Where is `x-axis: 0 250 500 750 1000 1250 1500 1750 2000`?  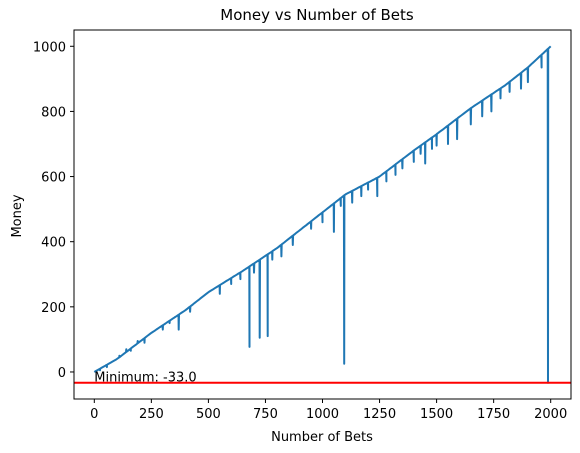
x-axis: 0 250 500 750 1000 1250 1500 1750 2000 is located at coordinates (328, 410).